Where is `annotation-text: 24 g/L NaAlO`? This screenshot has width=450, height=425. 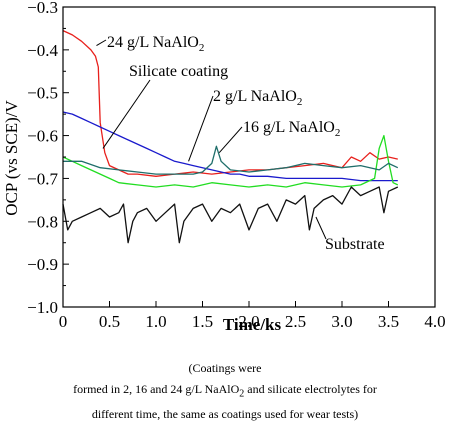
annotation-text: 24 g/L NaAlO is located at coordinates (153, 42).